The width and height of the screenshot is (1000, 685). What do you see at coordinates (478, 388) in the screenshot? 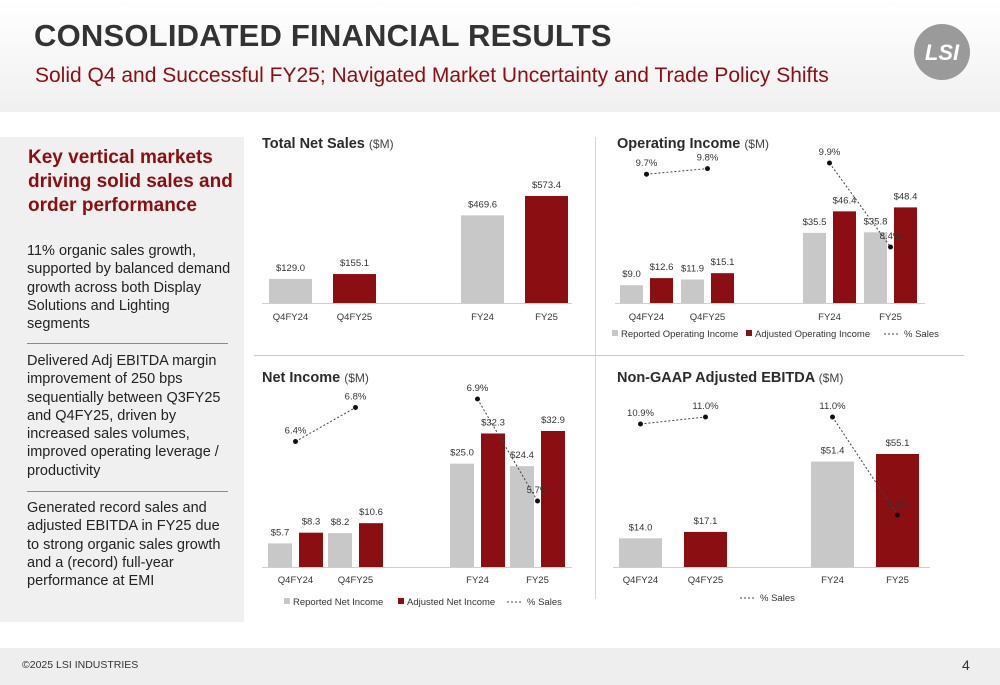
I see `net-income-pct-label: 6.9%` at bounding box center [478, 388].